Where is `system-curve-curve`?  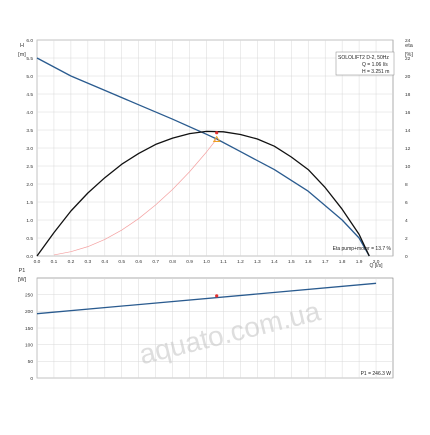 system-curve-curve is located at coordinates (135, 197).